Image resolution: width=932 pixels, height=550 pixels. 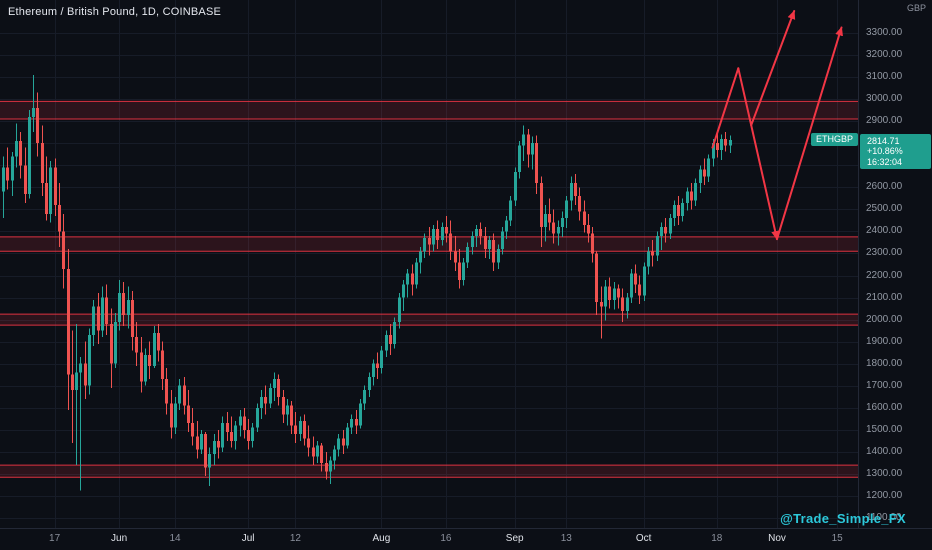 What do you see at coordinates (884, 231) in the screenshot?
I see `price-tick-label: 2400.00` at bounding box center [884, 231].